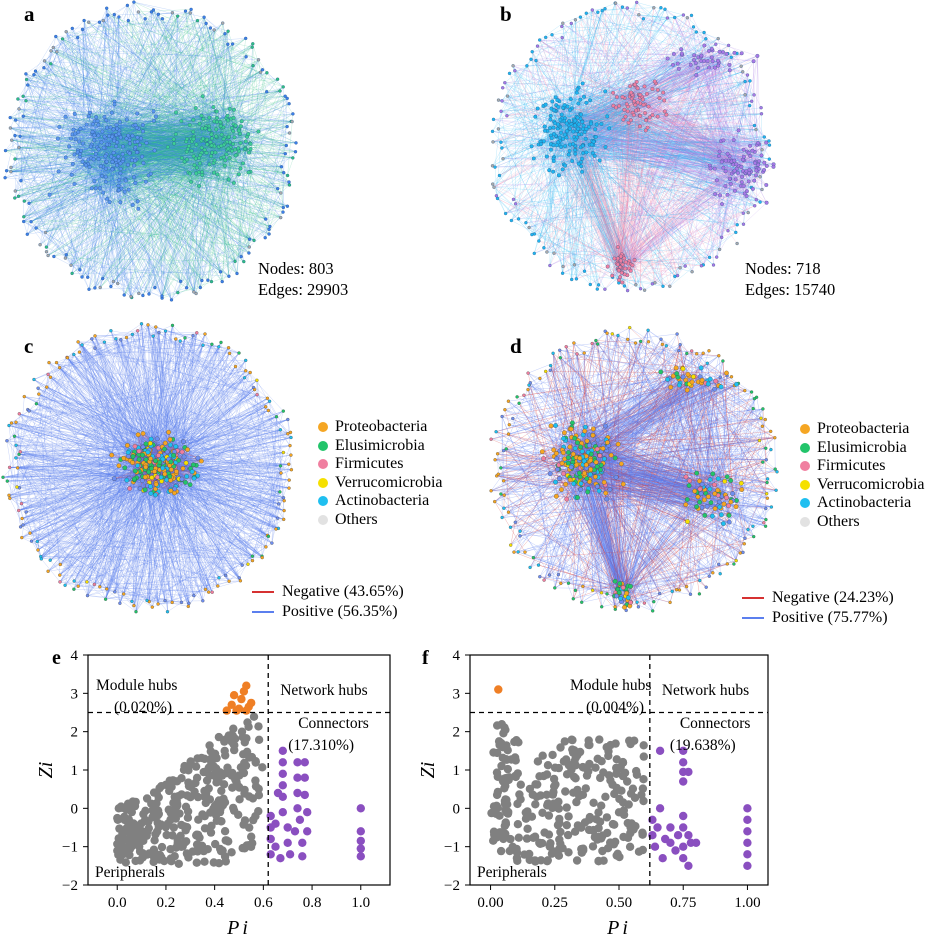  I want to click on legend-dot-elusimicrobia, so click(323, 445).